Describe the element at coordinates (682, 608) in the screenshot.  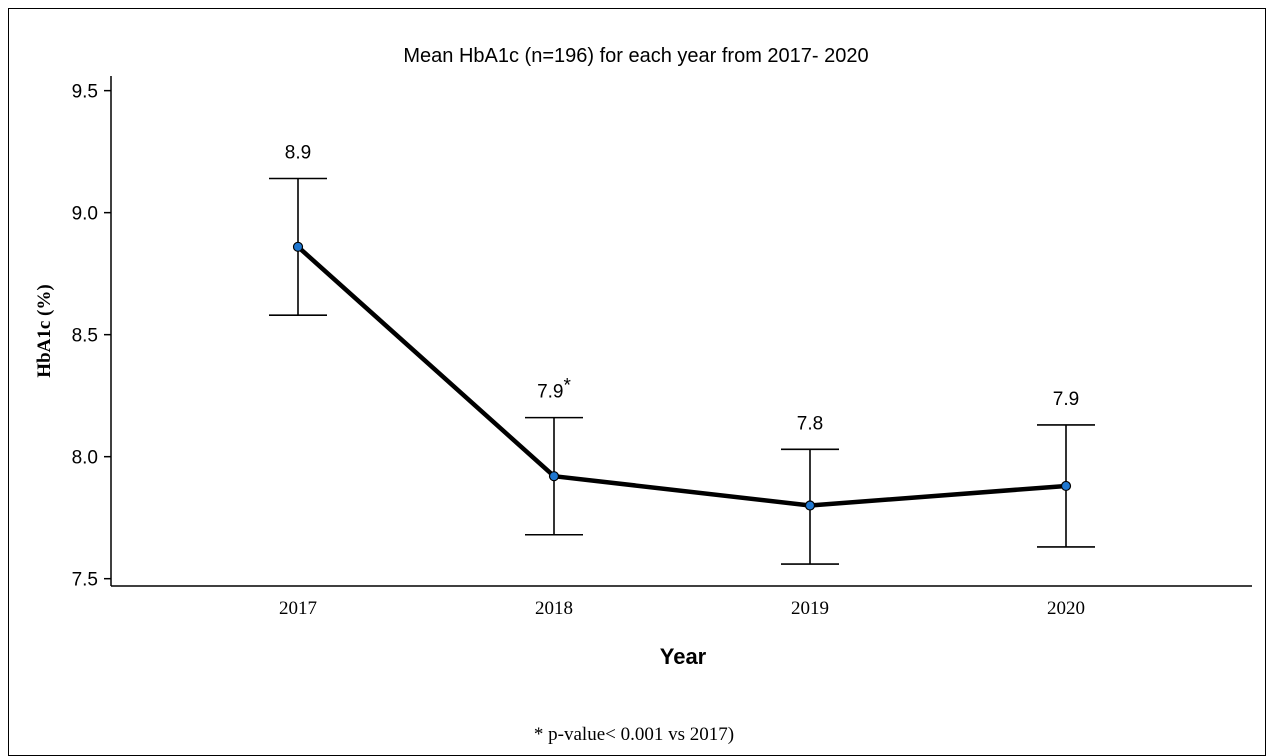
I see `x-tick-labels: 2017 2018 2019 2020` at that location.